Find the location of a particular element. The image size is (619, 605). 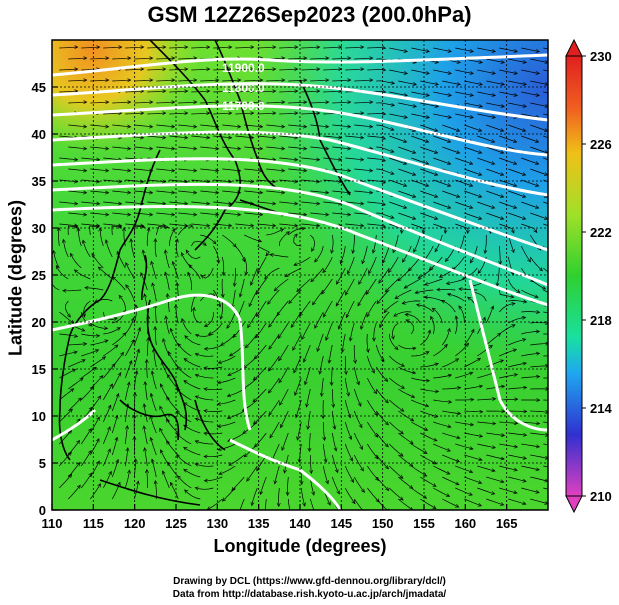

x-tick-label: 150 is located at coordinates (383, 523).